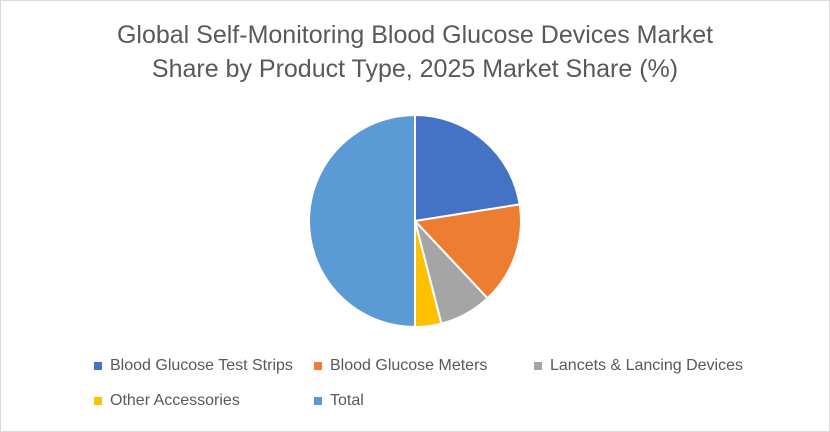  What do you see at coordinates (468, 251) in the screenshot?
I see `pie-slice-blood-glucose-meters` at bounding box center [468, 251].